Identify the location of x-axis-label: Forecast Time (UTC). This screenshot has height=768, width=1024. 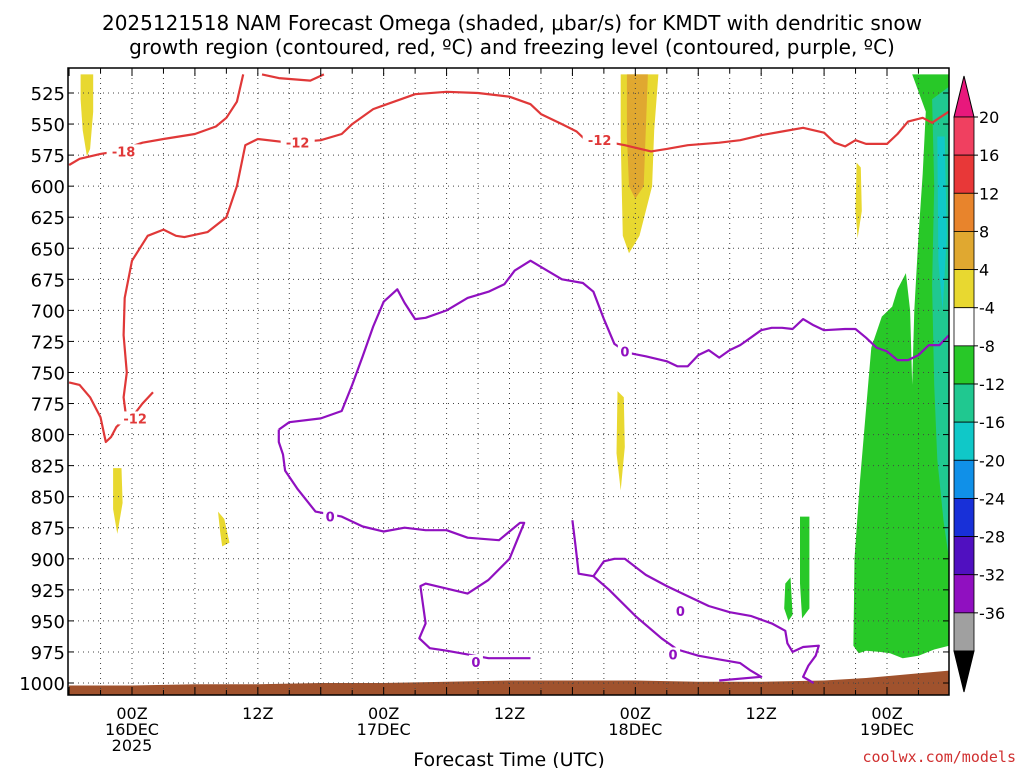
(508, 758).